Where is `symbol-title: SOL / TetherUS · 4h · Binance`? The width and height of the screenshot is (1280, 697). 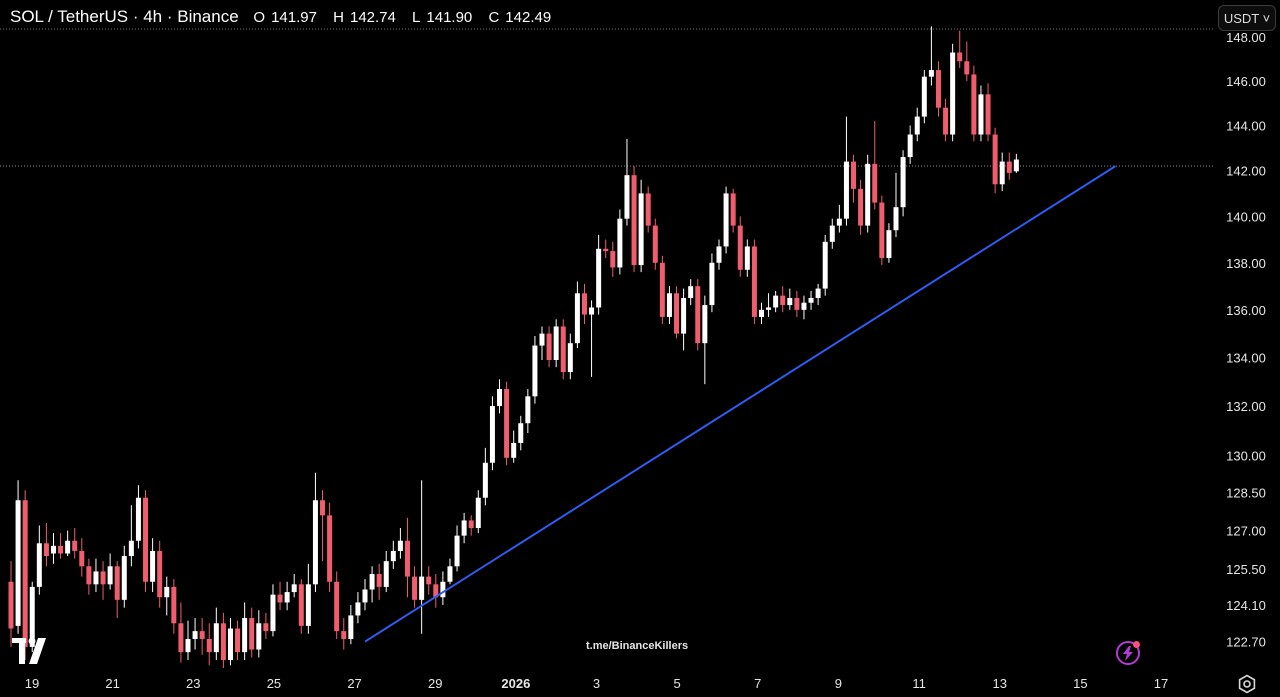 symbol-title: SOL / TetherUS · 4h · Binance is located at coordinates (124, 16).